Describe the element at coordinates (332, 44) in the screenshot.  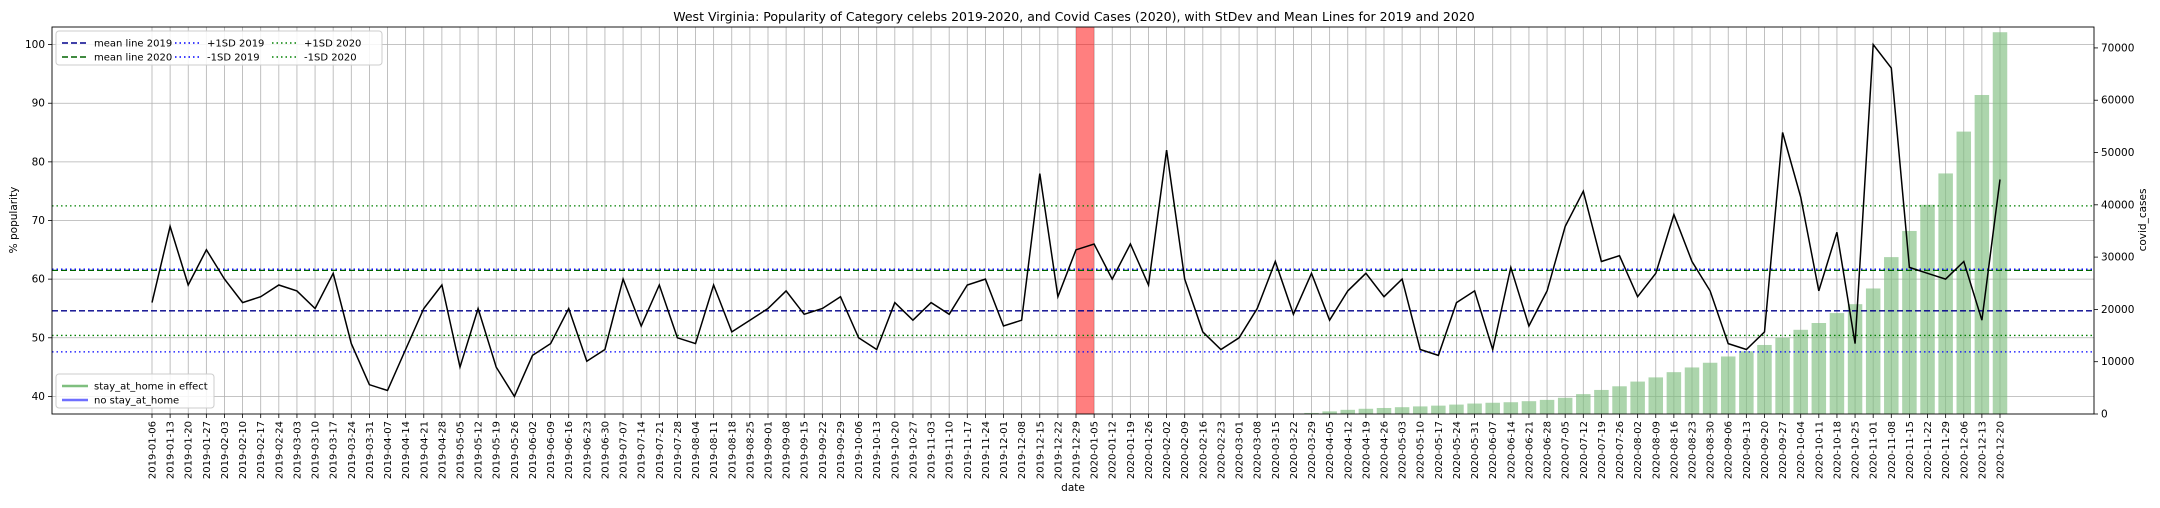
I see `legend-label: +1SD 2020` at that location.